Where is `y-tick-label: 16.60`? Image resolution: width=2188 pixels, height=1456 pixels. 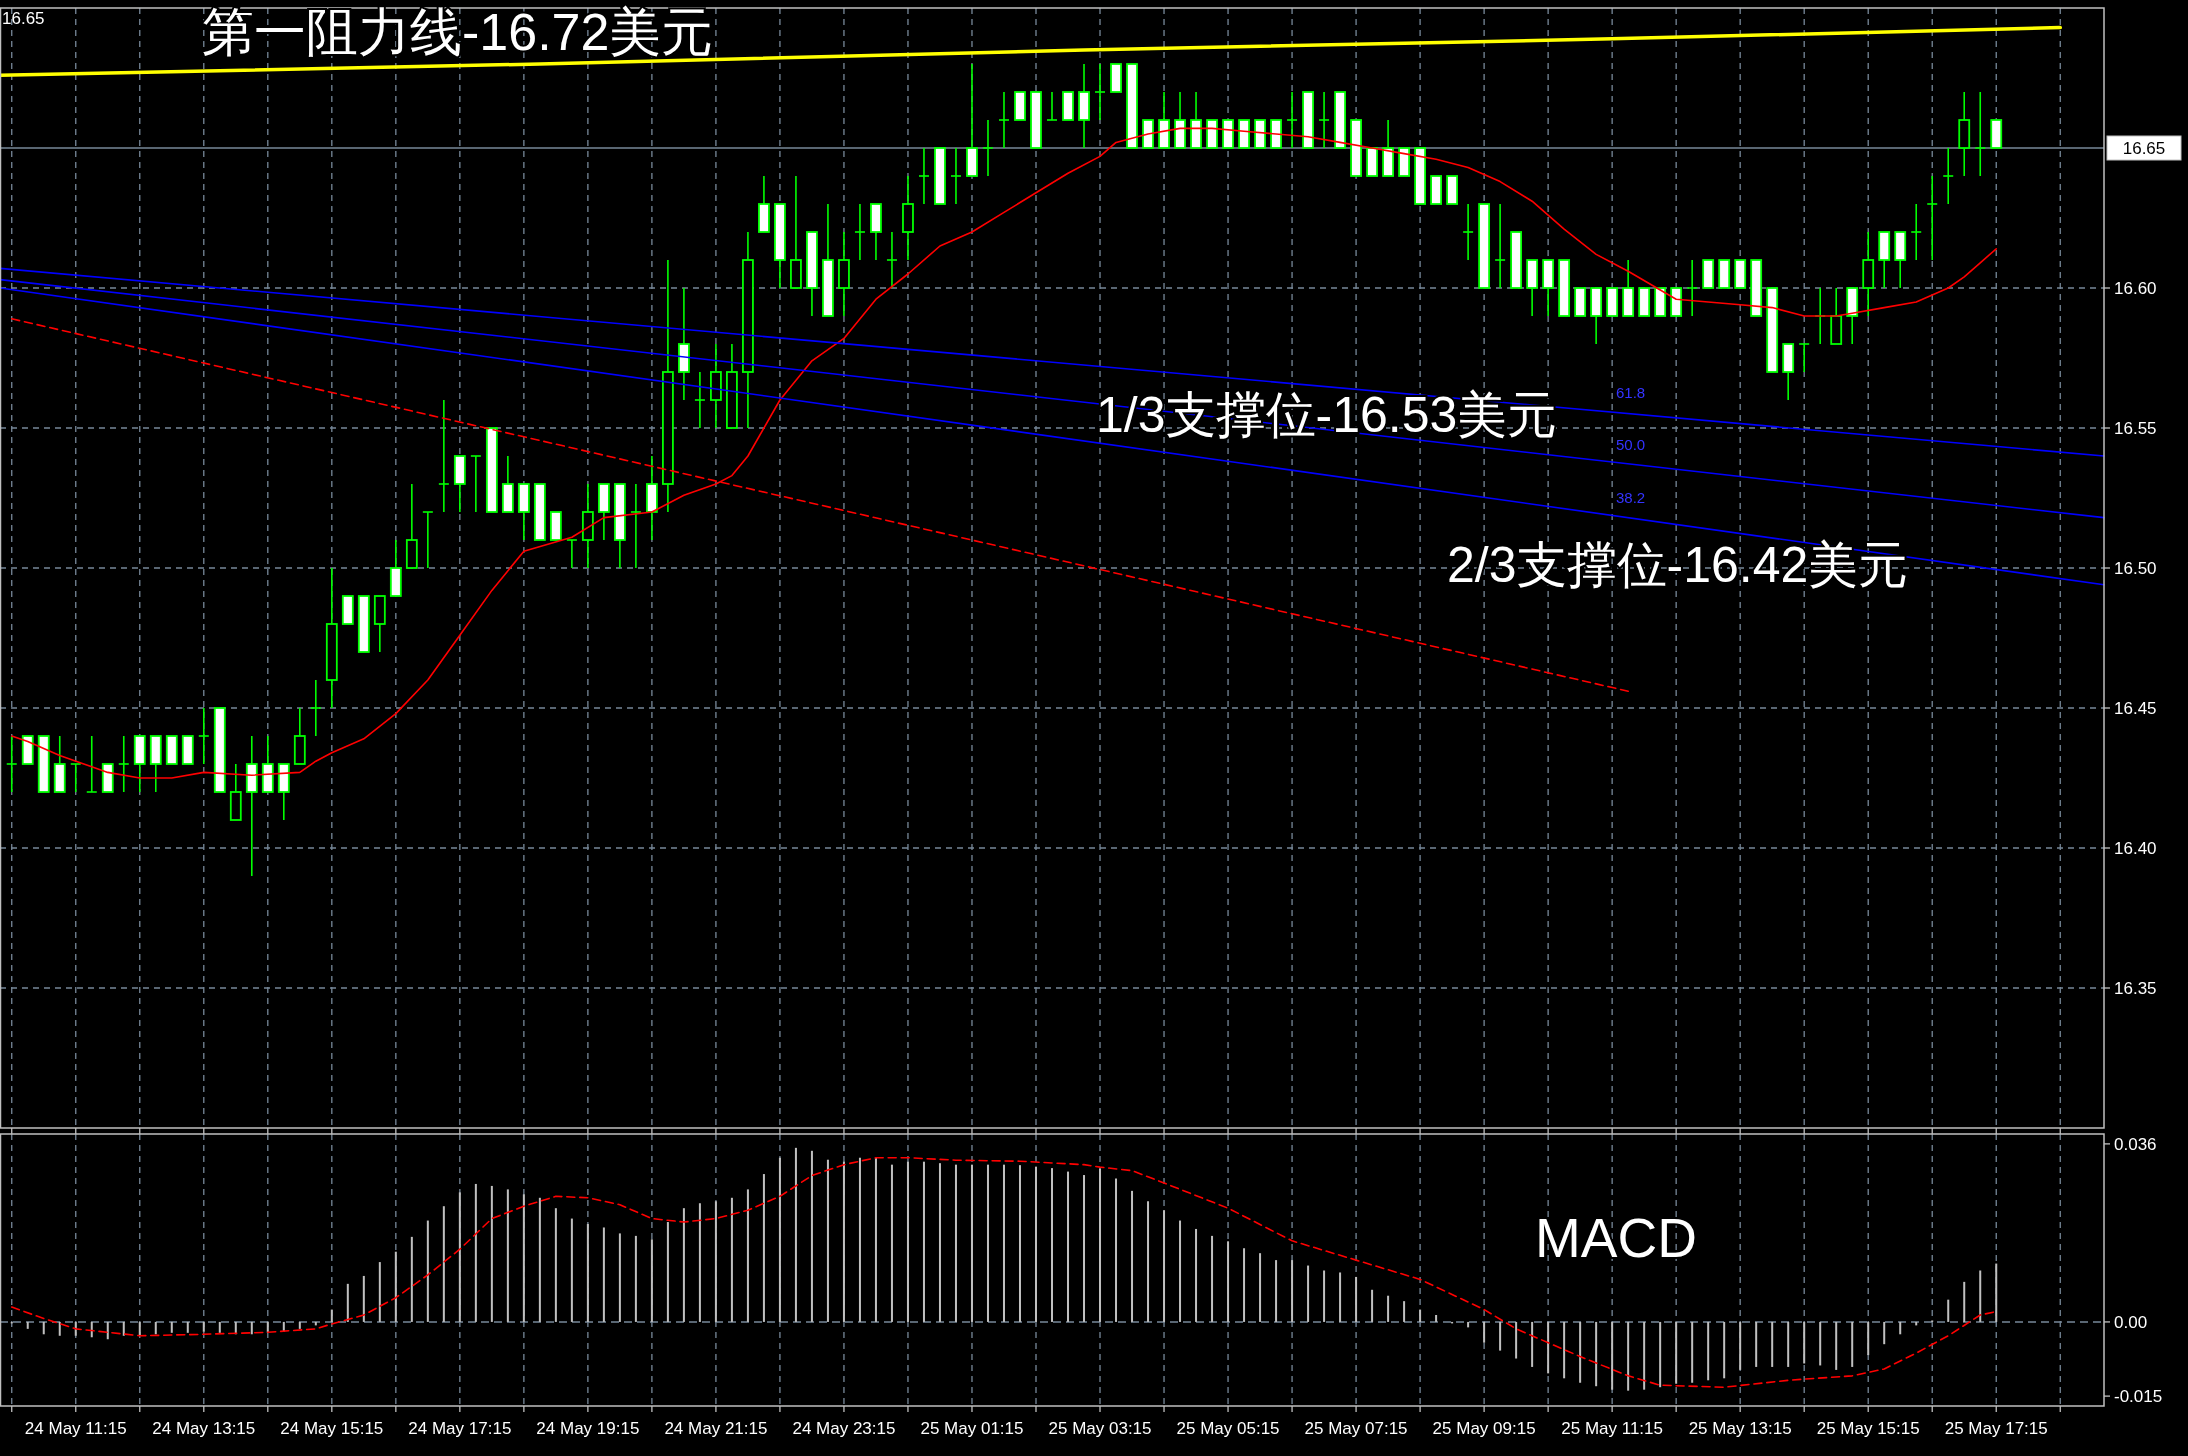
y-tick-label: 16.60 is located at coordinates (2135, 288).